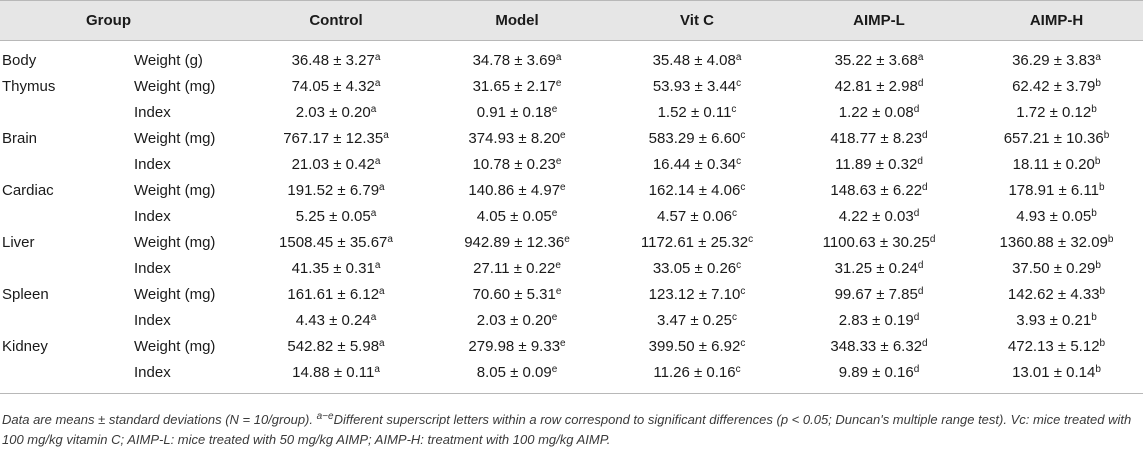 The height and width of the screenshot is (453, 1143). Describe the element at coordinates (697, 216) in the screenshot. I see `value-cell: 4.57 ± 0.06c` at that location.